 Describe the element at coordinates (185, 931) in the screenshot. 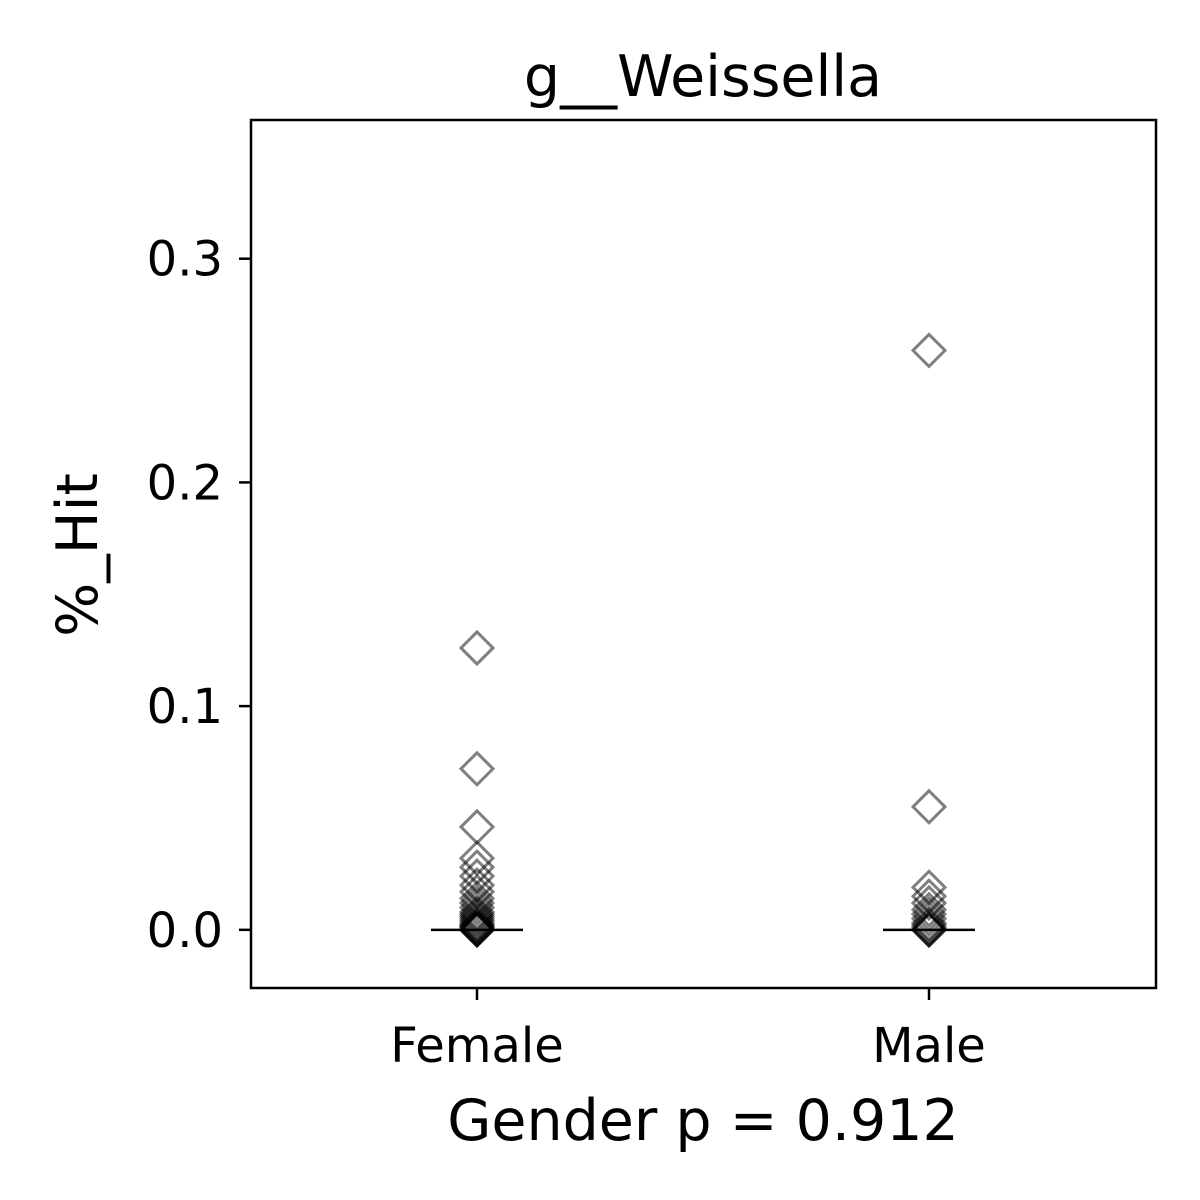

I see `y-tick-label: 0.0` at that location.